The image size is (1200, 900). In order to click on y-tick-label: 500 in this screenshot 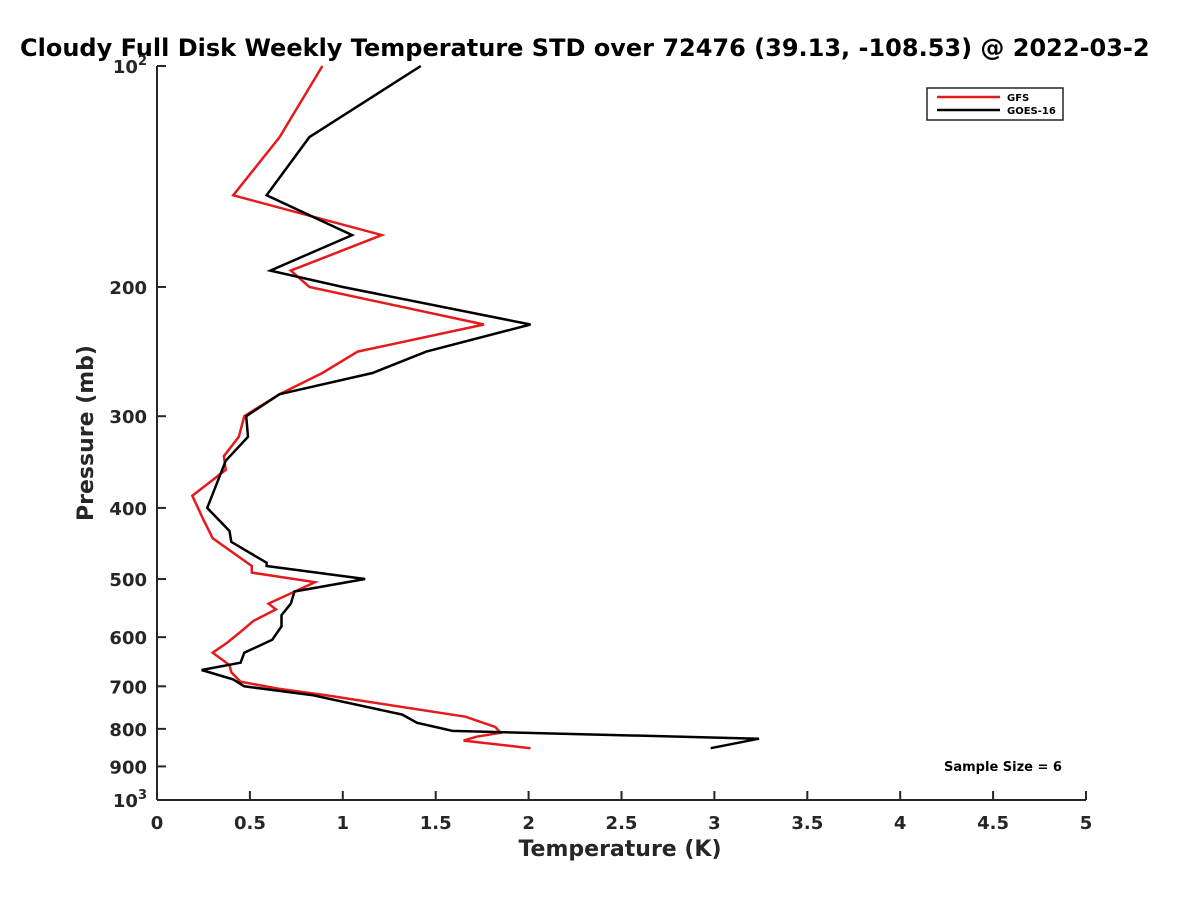, I will do `click(128, 580)`.